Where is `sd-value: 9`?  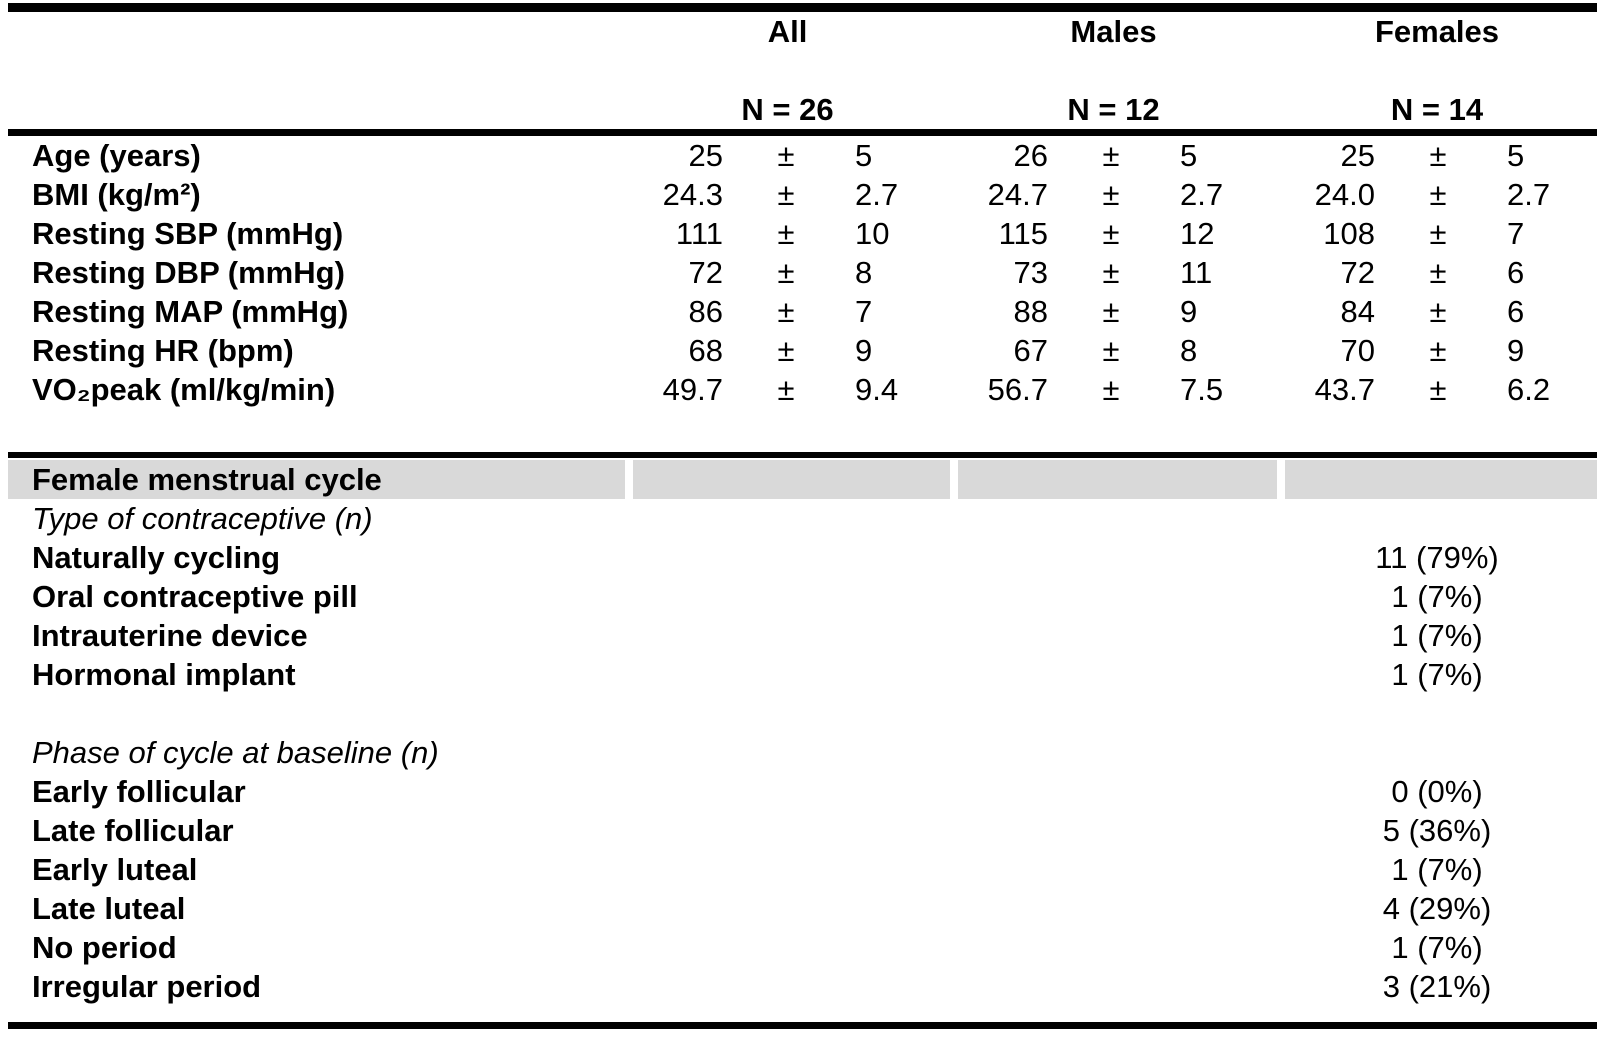 sd-value: 9 is located at coordinates (864, 350).